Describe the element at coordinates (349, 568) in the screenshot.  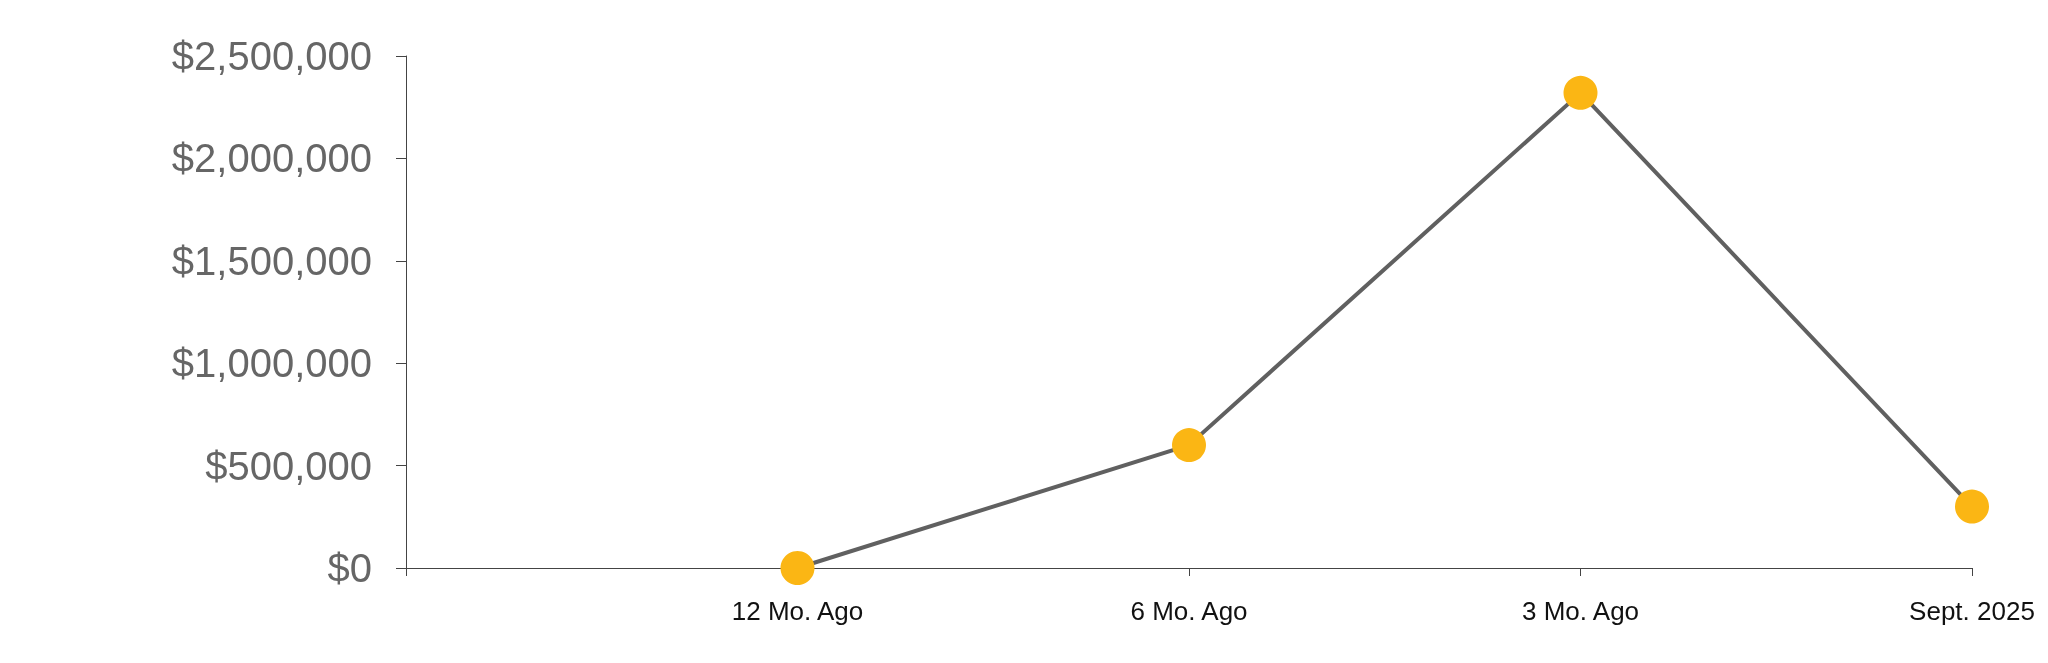
I see `y-tick-label: $0` at that location.